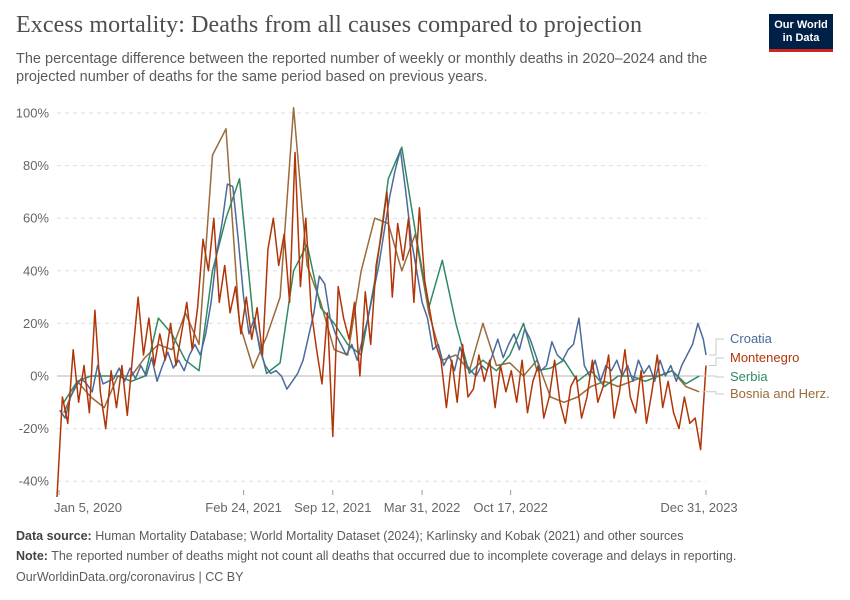 Image resolution: width=850 pixels, height=600 pixels. Describe the element at coordinates (224, 577) in the screenshot. I see `license-link: CC BY` at that location.